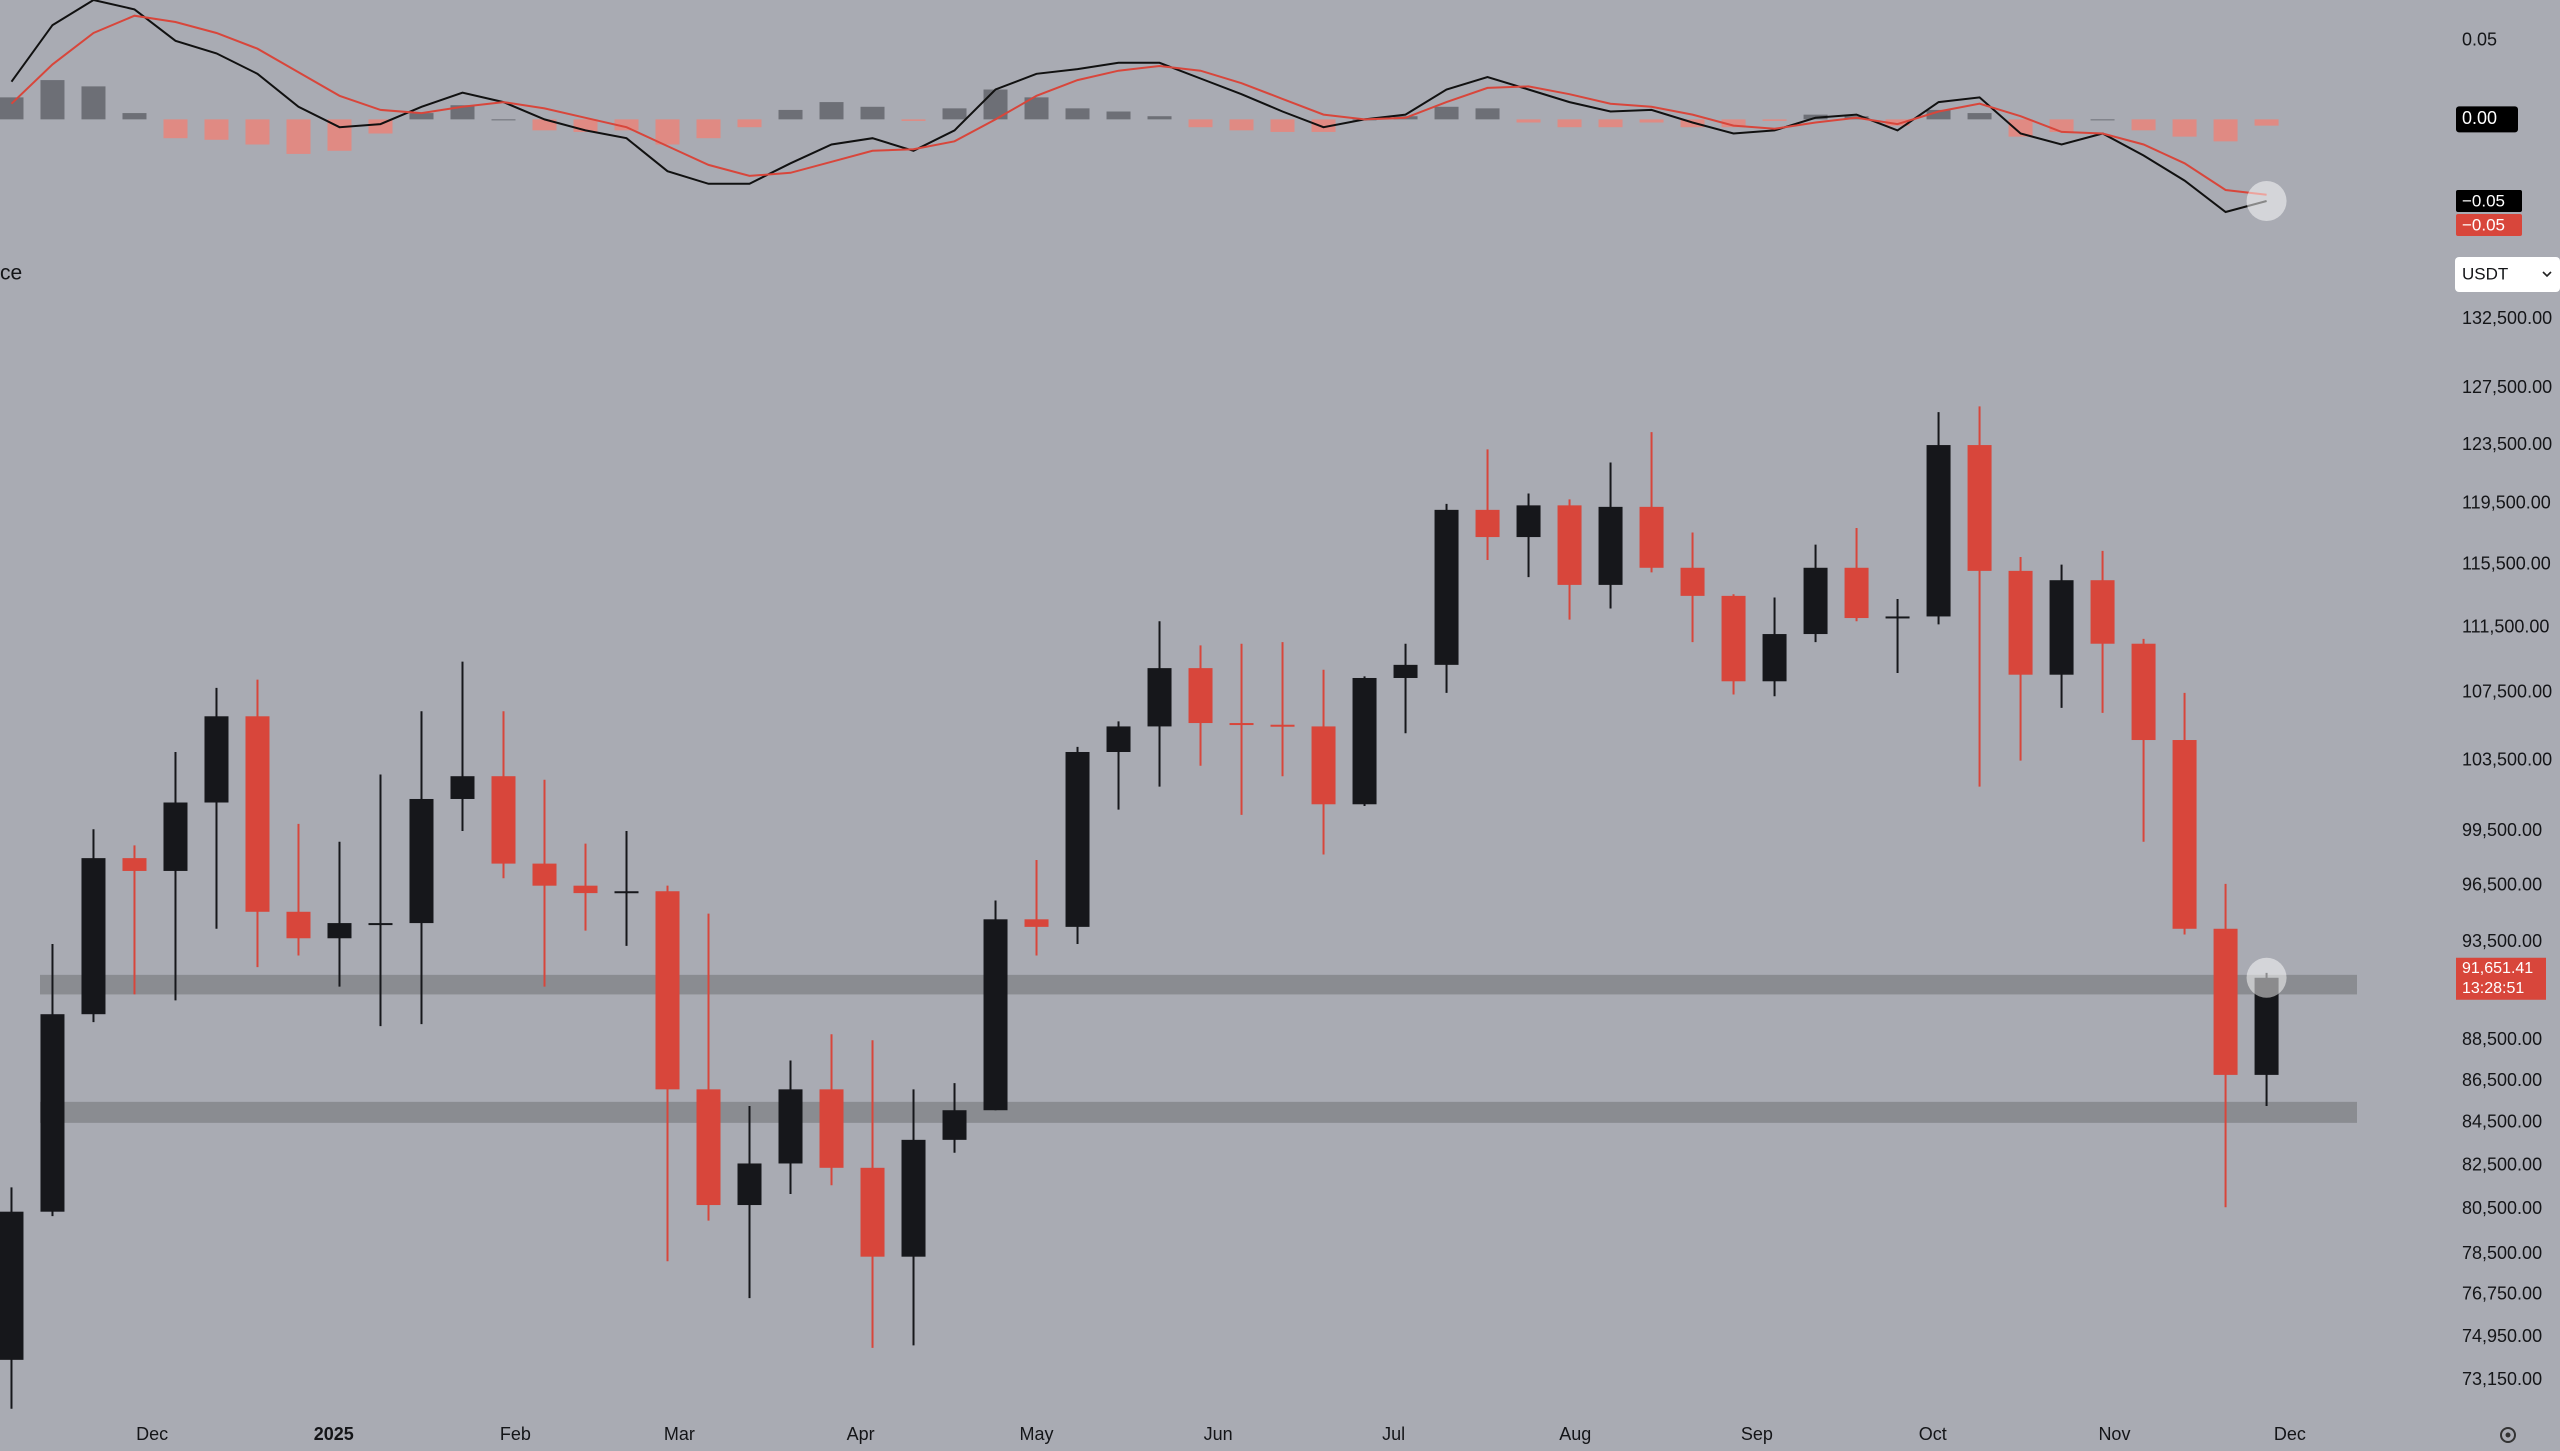 The width and height of the screenshot is (2560, 1451). I want to click on selector-label: USDT, so click(2485, 273).